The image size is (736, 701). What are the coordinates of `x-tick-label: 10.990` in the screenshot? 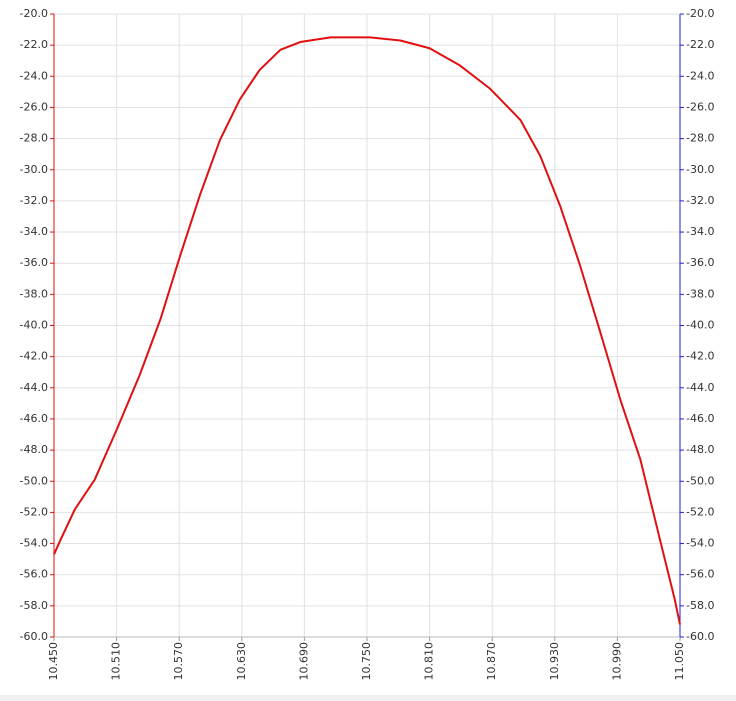 It's located at (616, 661).